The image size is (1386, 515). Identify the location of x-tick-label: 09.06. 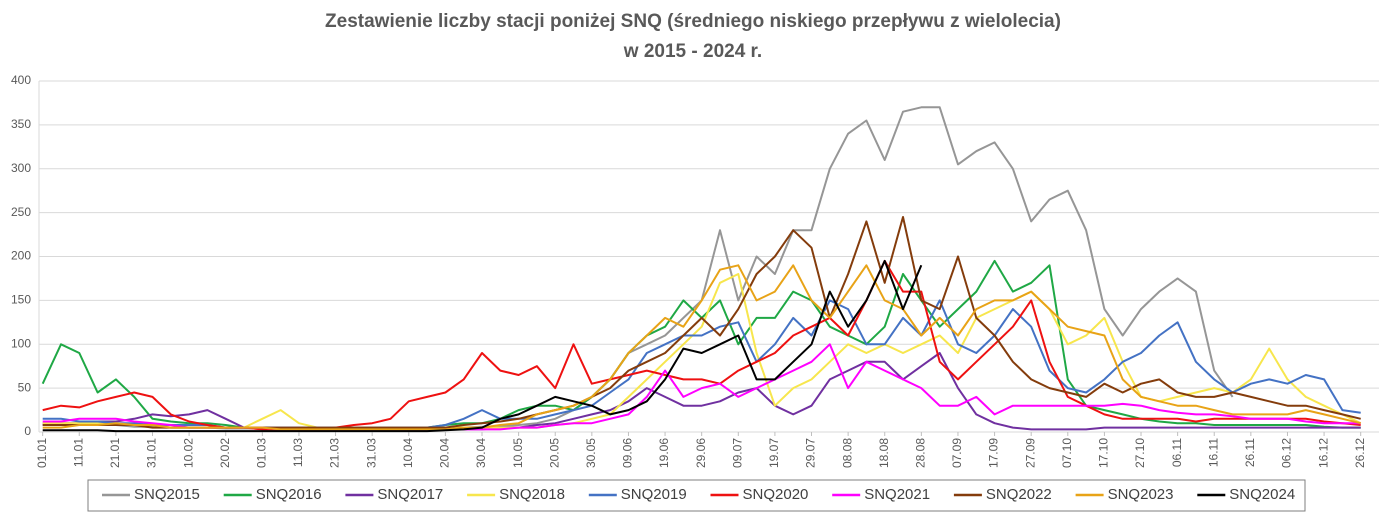
(628, 453).